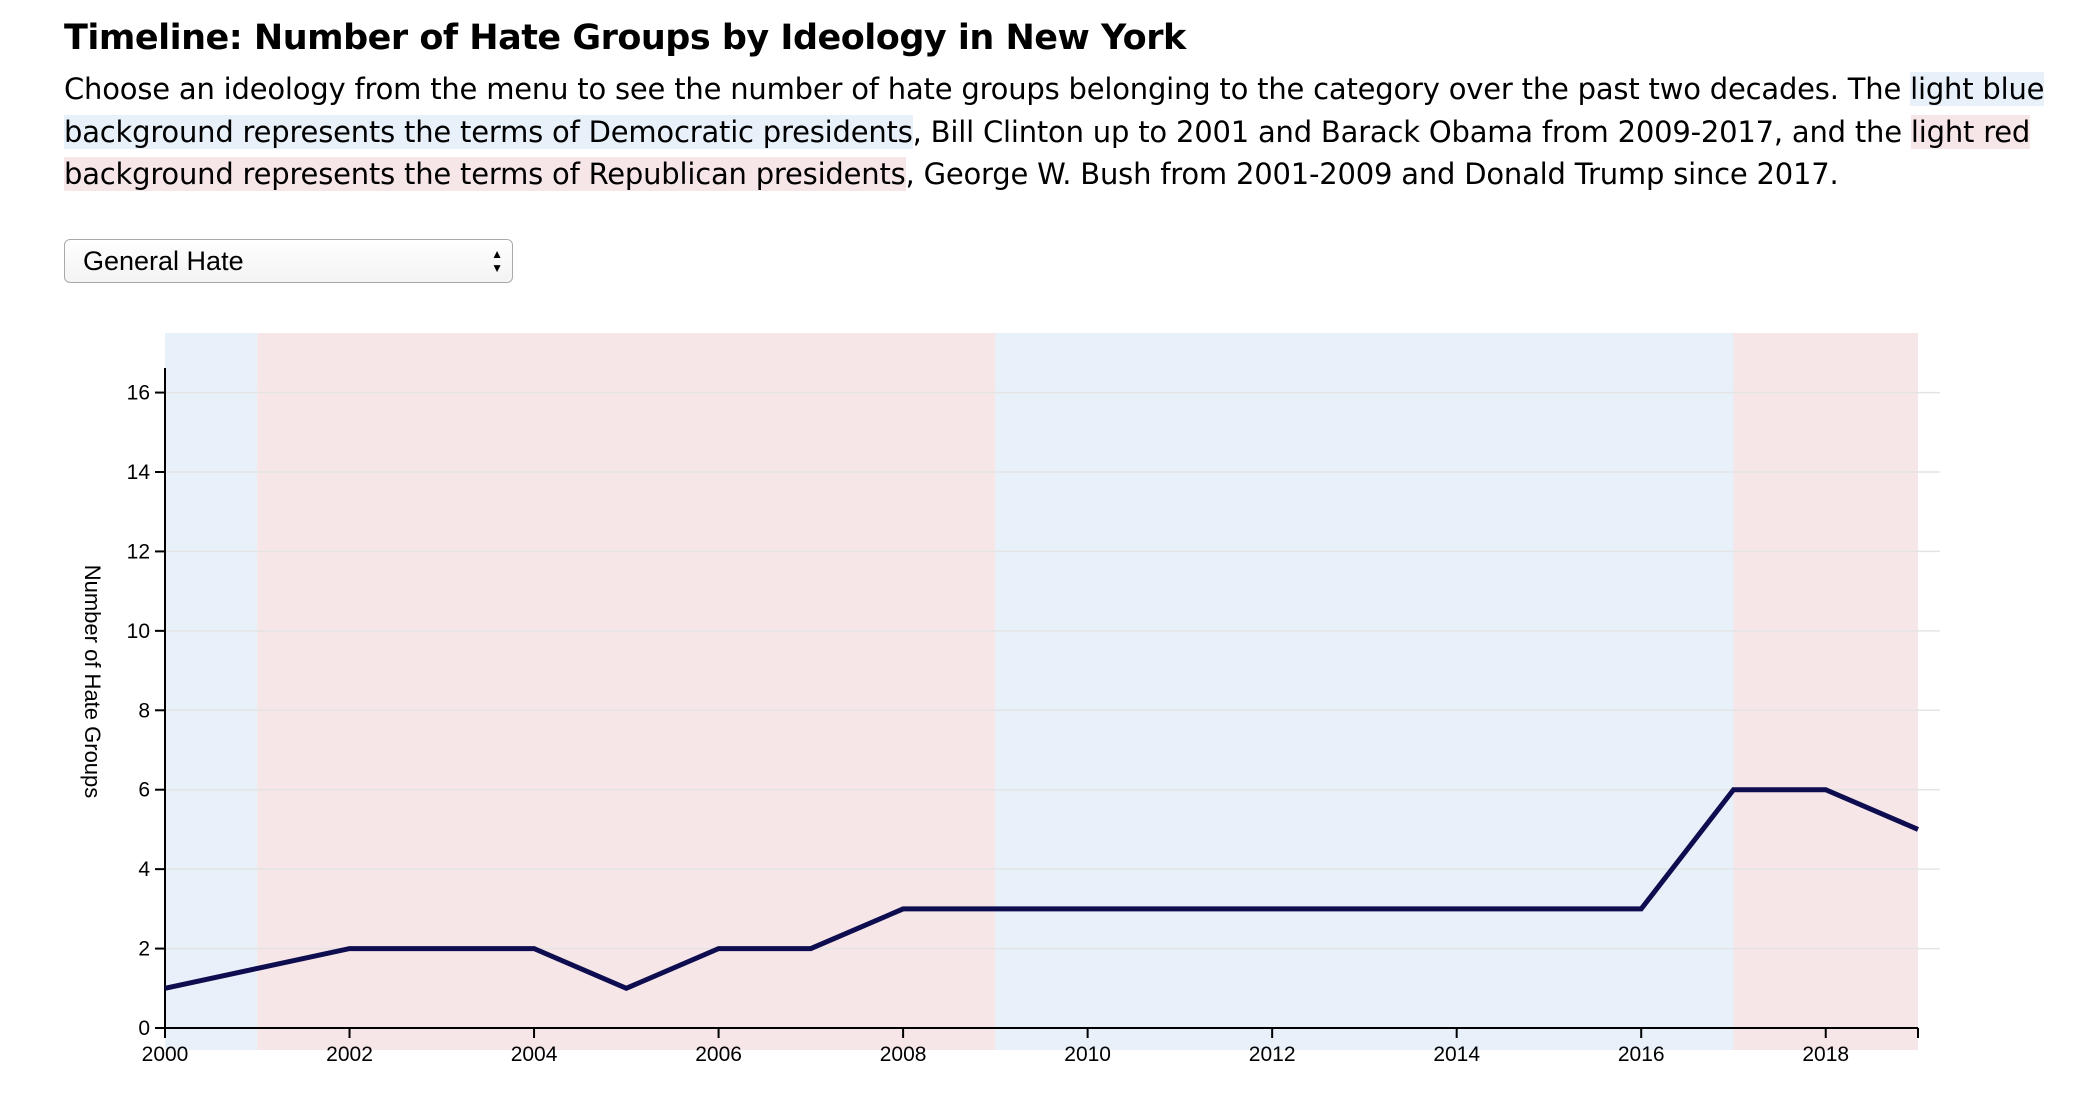 The image size is (2100, 1094). Describe the element at coordinates (1087, 1054) in the screenshot. I see `x-tick-label-2010: 2010` at that location.